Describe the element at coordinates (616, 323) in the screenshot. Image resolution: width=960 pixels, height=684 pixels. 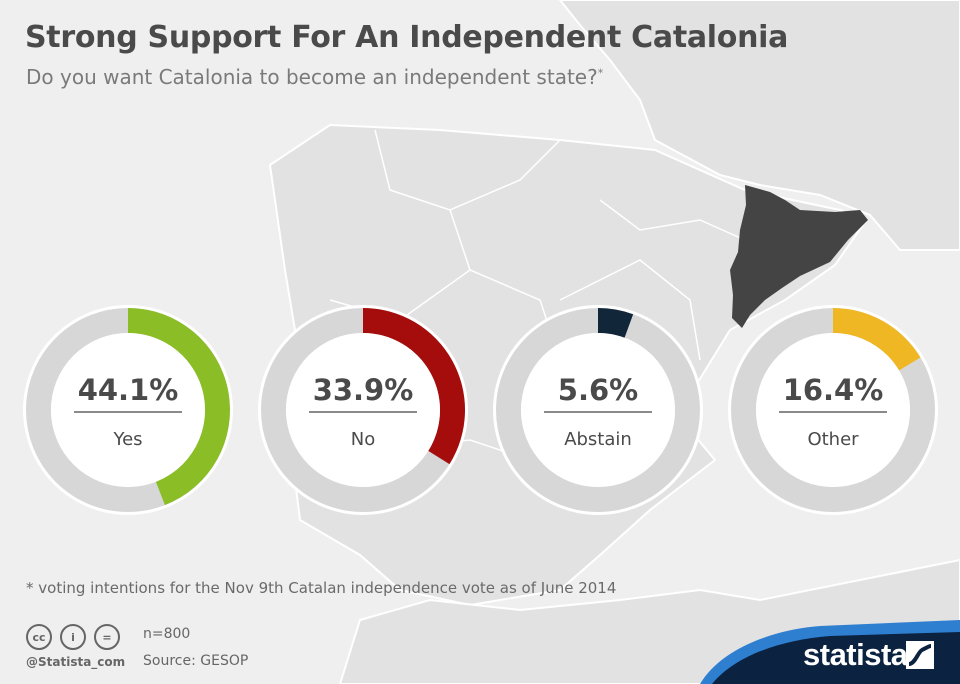
I see `donut-slice-abstain` at that location.